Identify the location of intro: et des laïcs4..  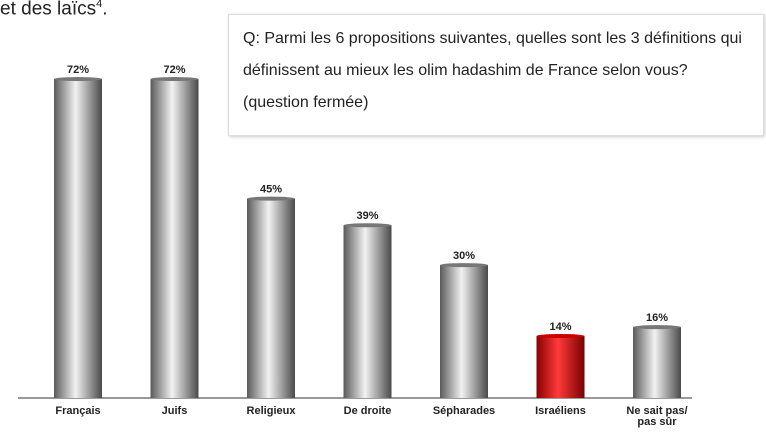
(54, 10).